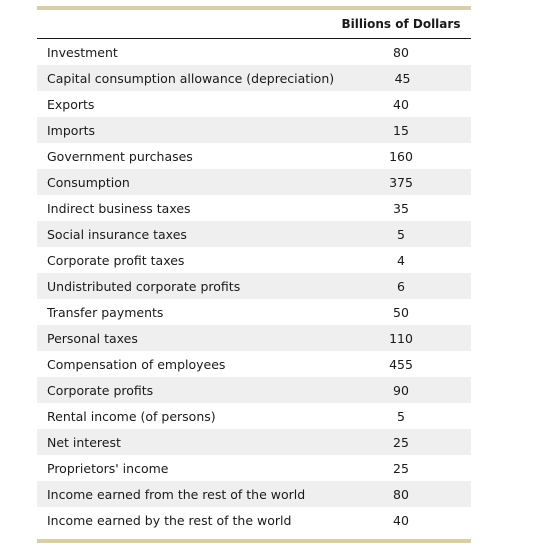 The image size is (556, 553). Describe the element at coordinates (401, 208) in the screenshot. I see `row-value: 35` at that location.